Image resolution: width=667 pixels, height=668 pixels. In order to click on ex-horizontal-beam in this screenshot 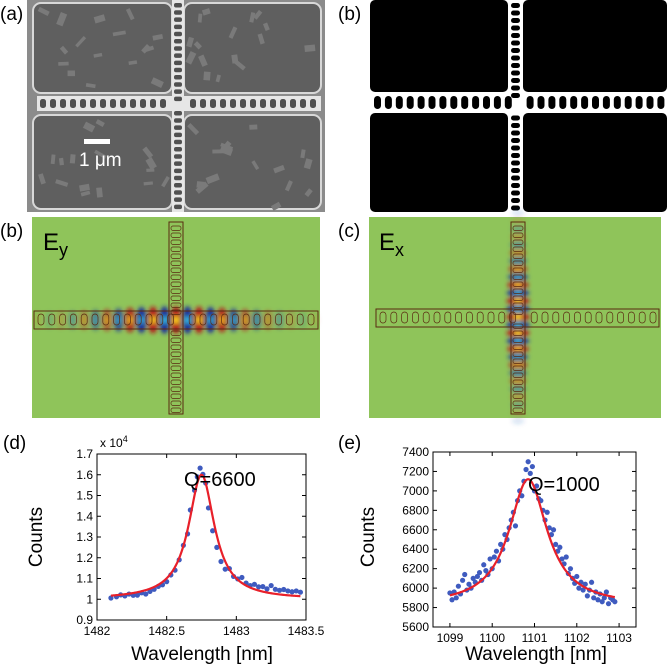, I will do `click(517, 318)`.